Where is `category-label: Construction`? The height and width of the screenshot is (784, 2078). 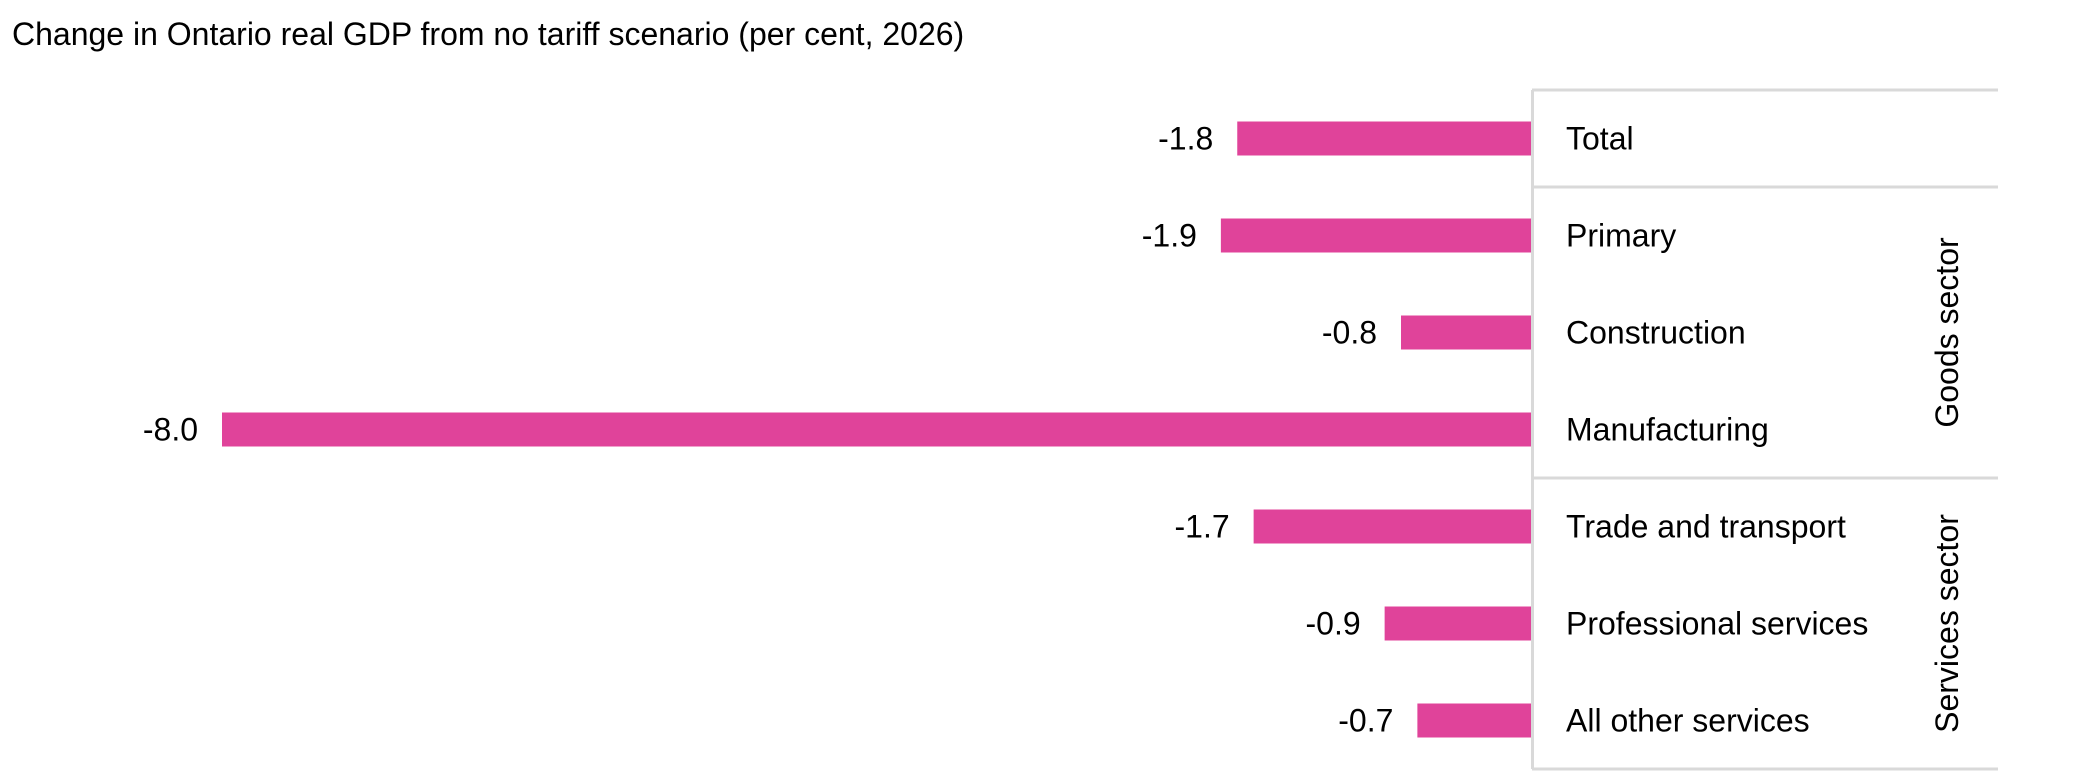 category-label: Construction is located at coordinates (1656, 333).